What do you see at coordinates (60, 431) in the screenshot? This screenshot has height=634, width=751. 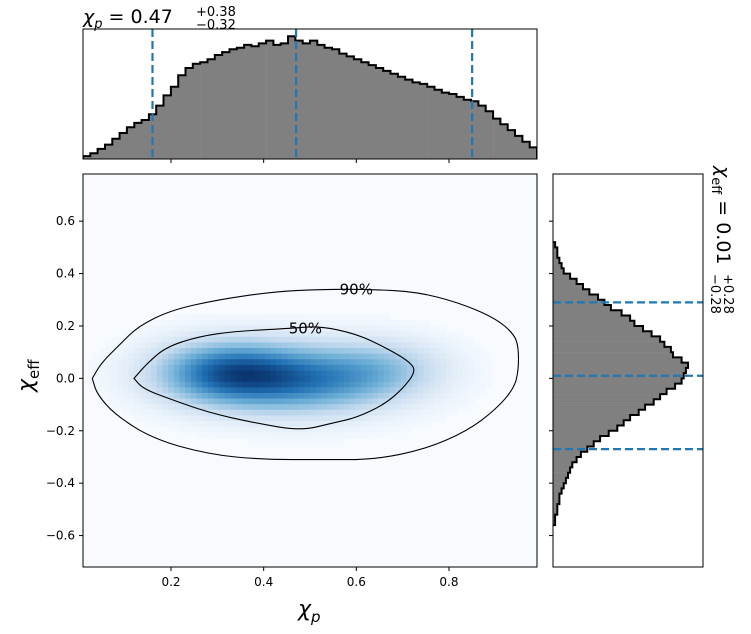 I see `y-tick-label: −0.2` at bounding box center [60, 431].